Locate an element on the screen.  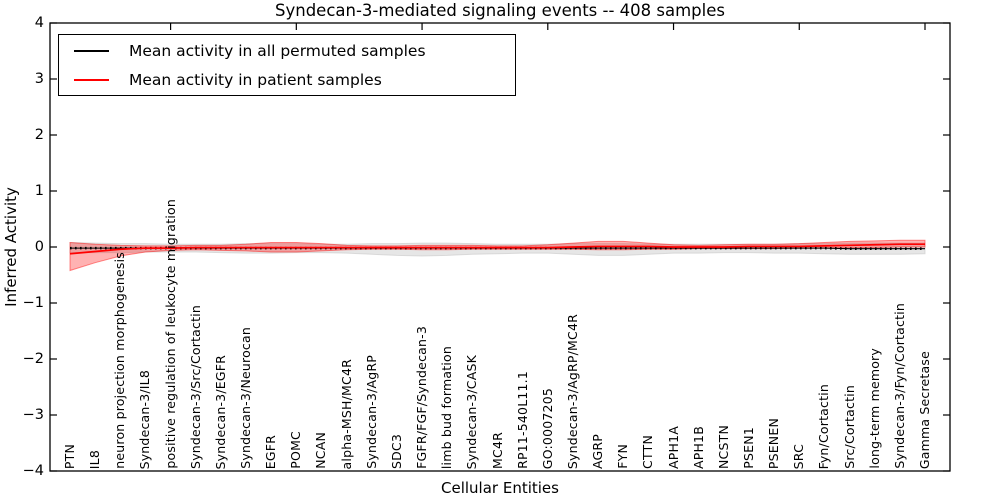
y-tick-label: 1 is located at coordinates (39, 191).